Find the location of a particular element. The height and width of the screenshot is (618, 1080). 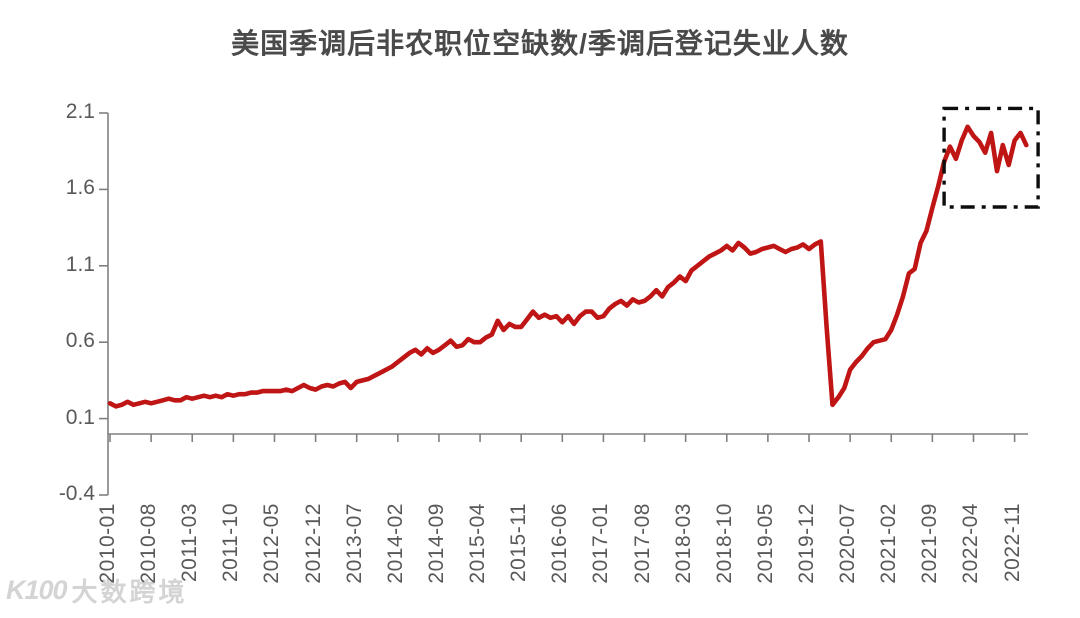

y-axis-tick-label: 0.1 is located at coordinates (80, 417).